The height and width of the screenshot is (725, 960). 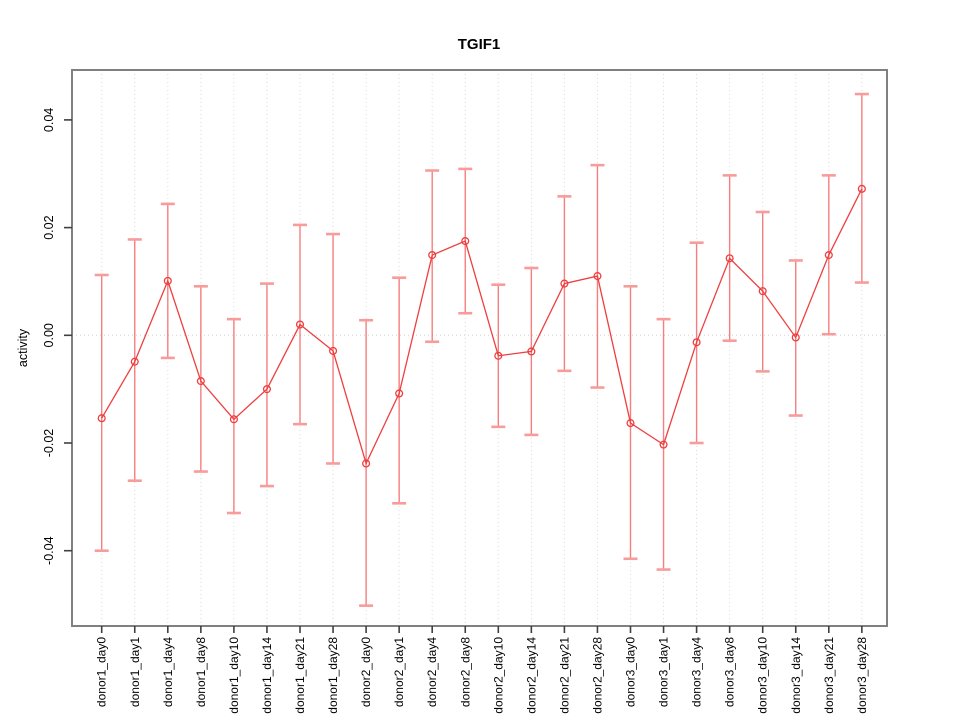 I want to click on x-tick-label: donor3_day4, so click(x=697, y=672).